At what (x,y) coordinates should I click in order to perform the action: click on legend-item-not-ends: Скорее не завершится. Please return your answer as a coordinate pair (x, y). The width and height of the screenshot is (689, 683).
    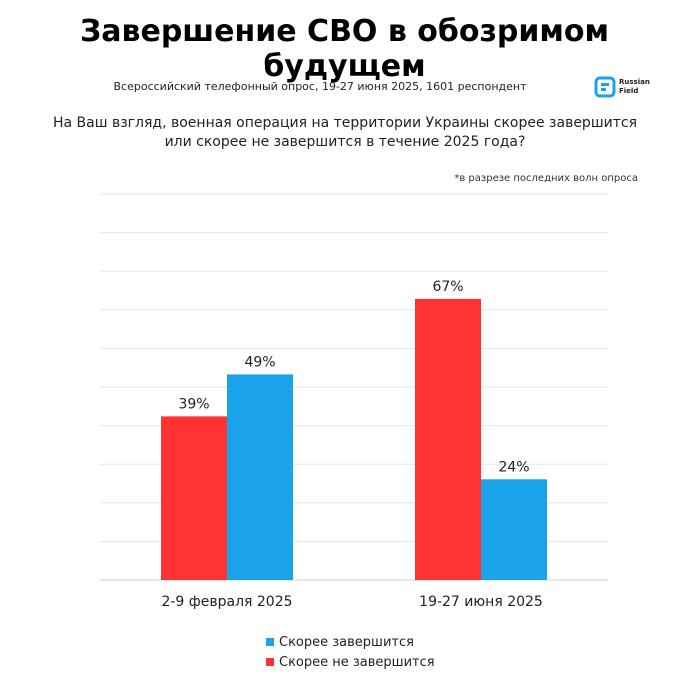
    Looking at the image, I should click on (350, 662).